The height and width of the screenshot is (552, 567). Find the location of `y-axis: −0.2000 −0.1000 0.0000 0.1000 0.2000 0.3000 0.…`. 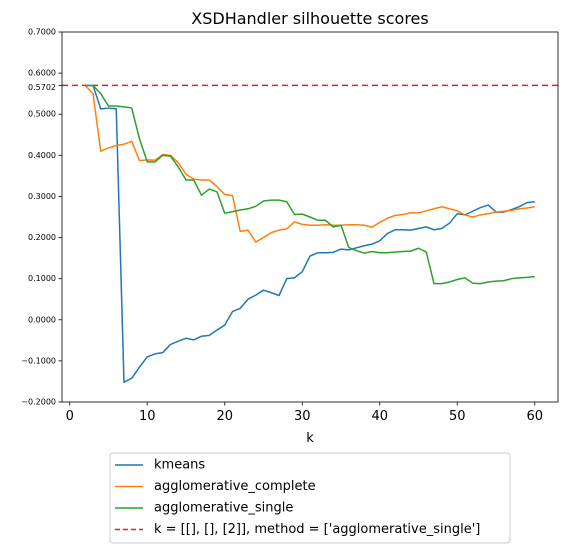

y-axis: −0.2000 −0.1000 0.0000 0.1000 0.2000 0.3000 0.… is located at coordinates (41, 217).